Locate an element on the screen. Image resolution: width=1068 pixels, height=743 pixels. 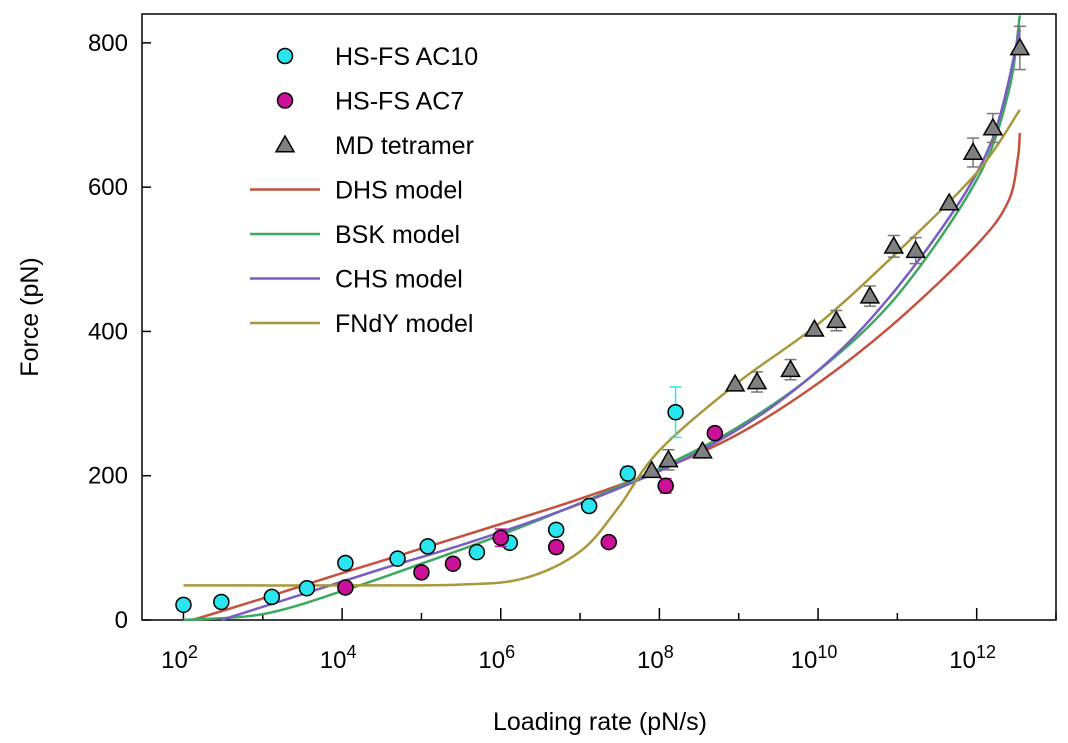
legend-hs-fs-ac7-label: HS-FS AC7 is located at coordinates (399, 102).